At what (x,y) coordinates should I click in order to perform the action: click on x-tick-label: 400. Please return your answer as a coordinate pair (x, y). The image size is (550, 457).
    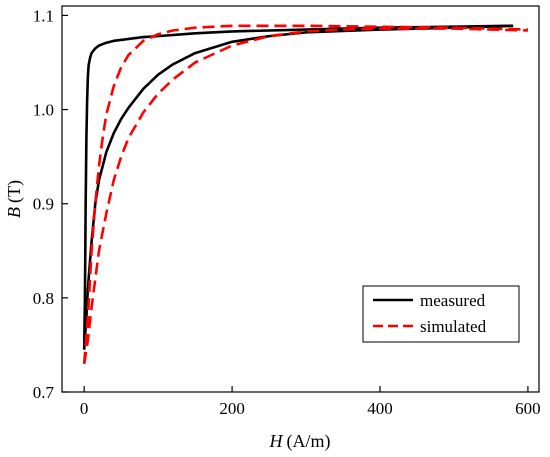
    Looking at the image, I should click on (380, 408).